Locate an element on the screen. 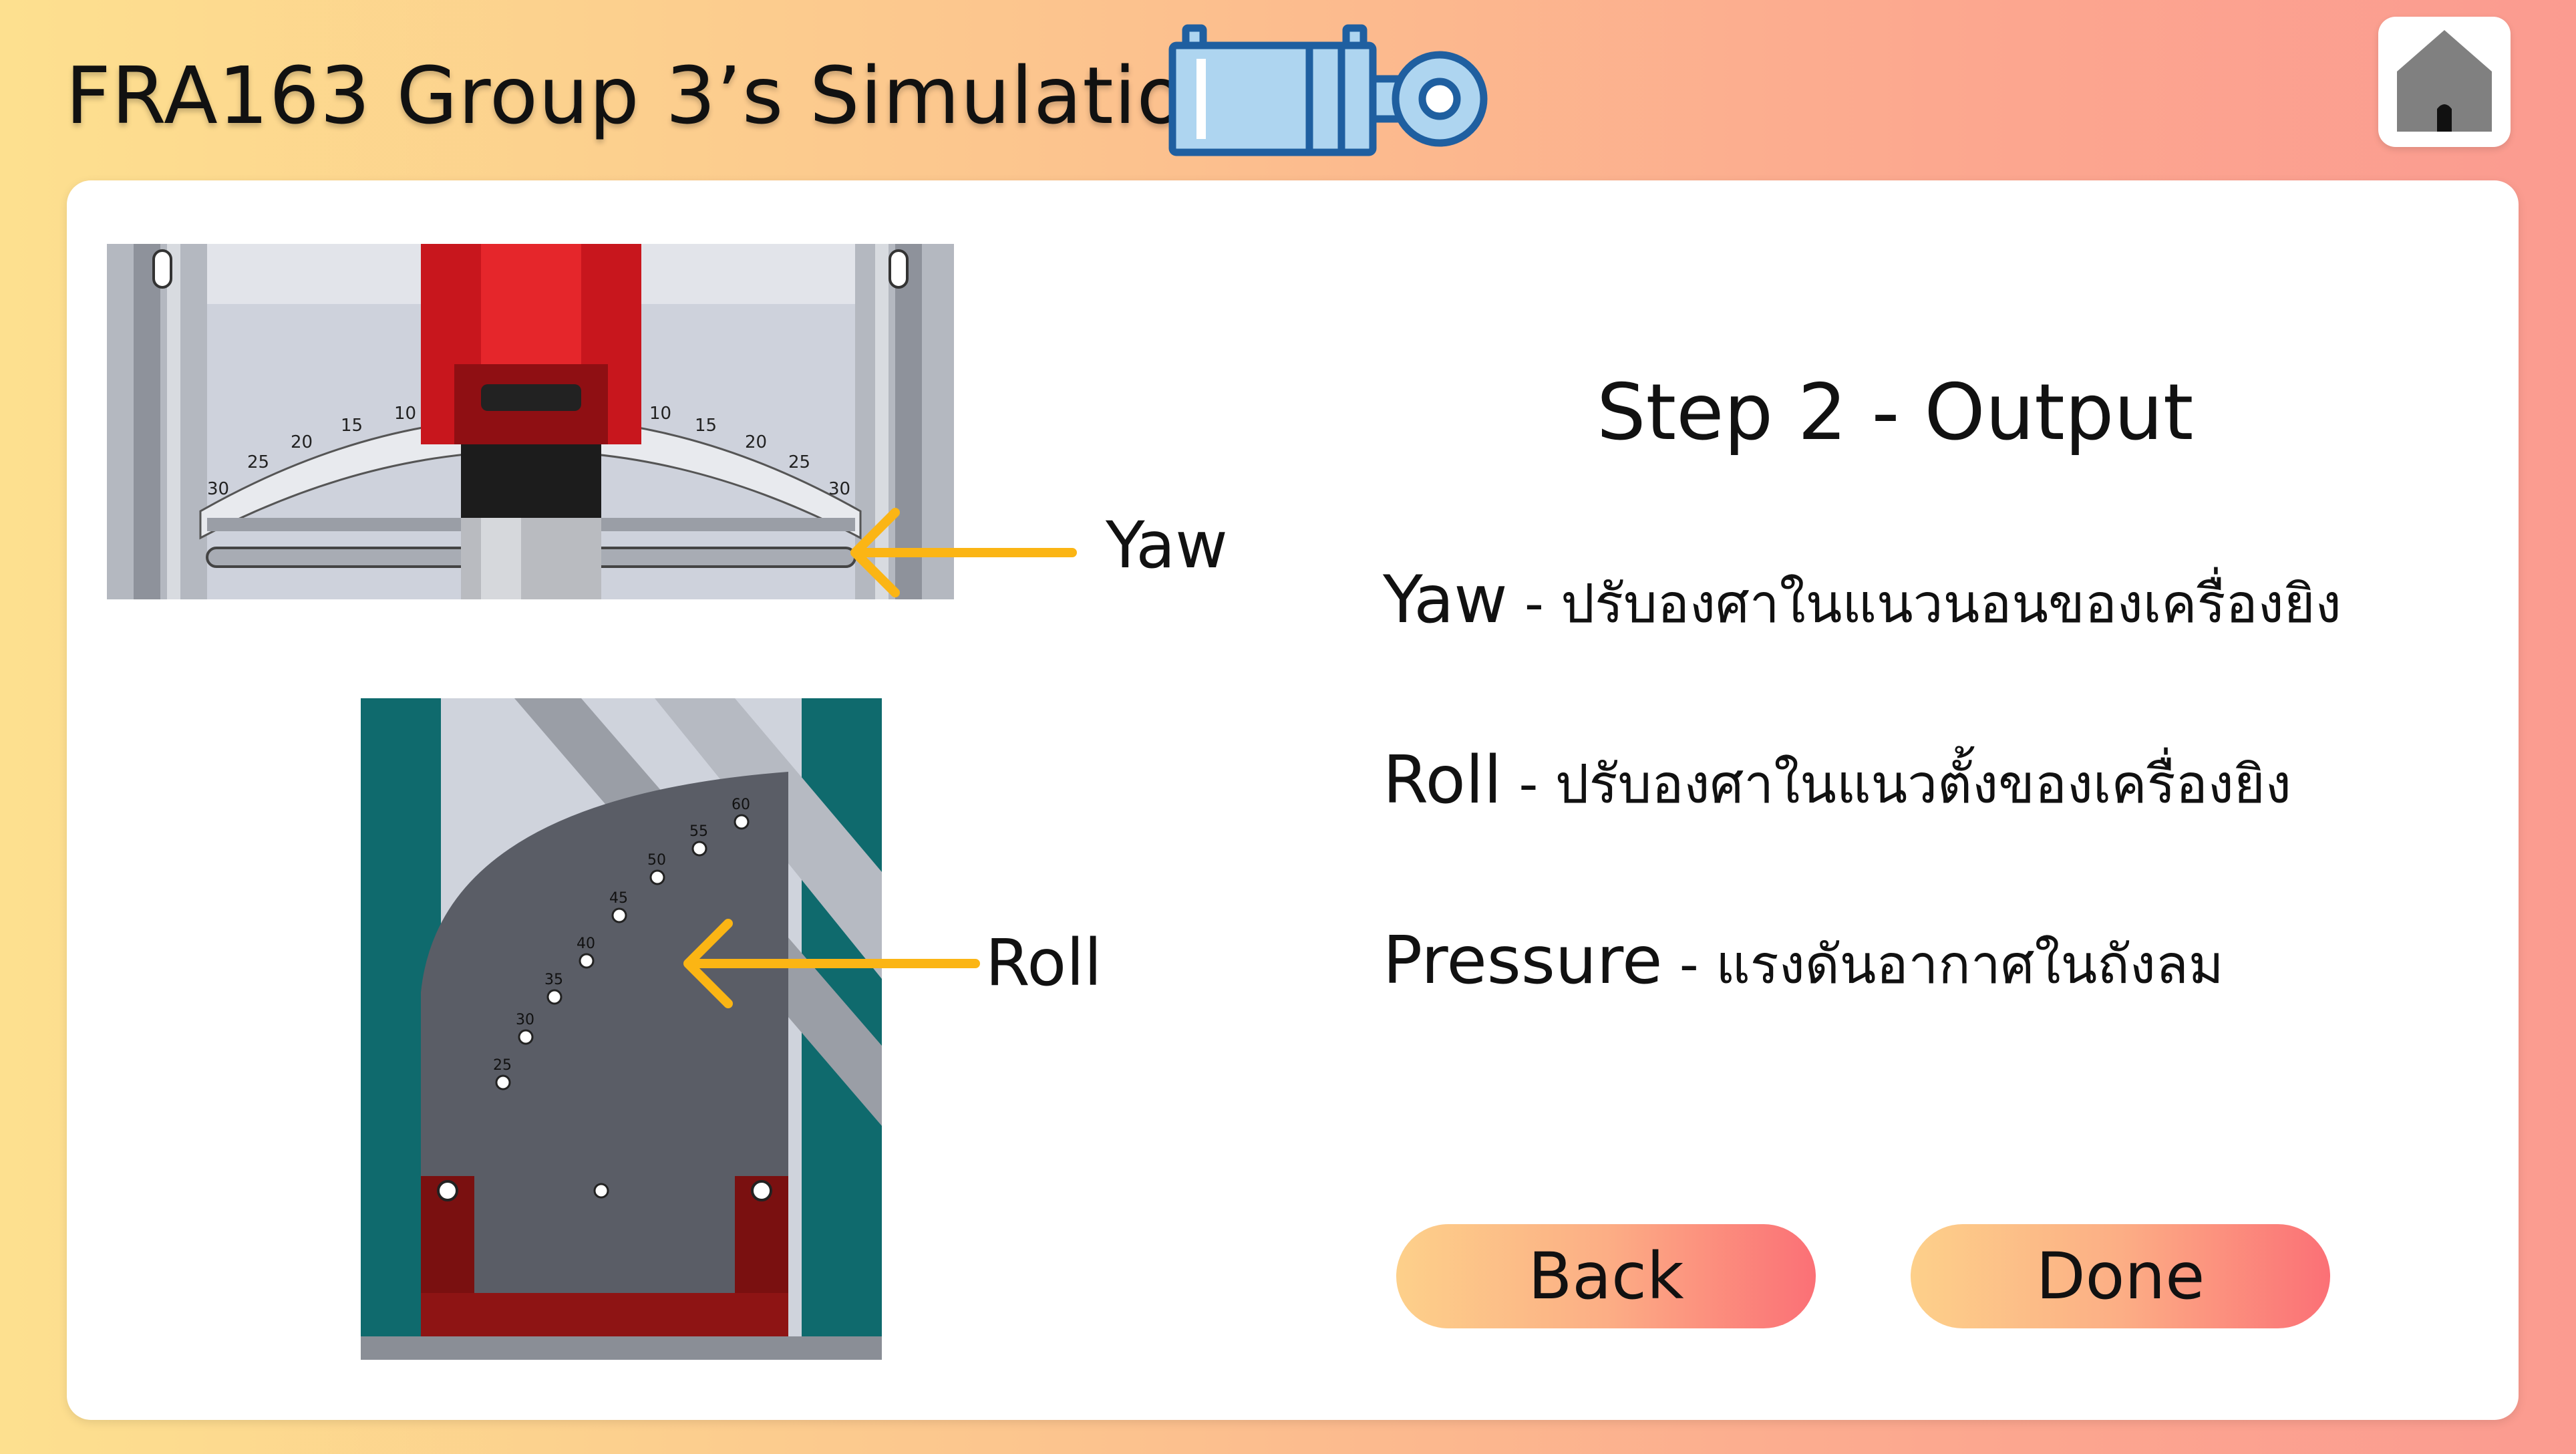 This screenshot has width=2576, height=1454. roll-tick: 55 is located at coordinates (698, 832).